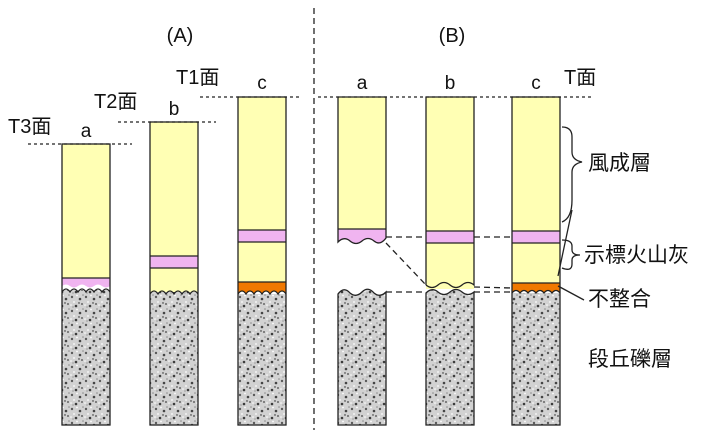 Image resolution: width=724 pixels, height=438 pixels. What do you see at coordinates (572, 174) in the screenshot?
I see `eolian-brace` at bounding box center [572, 174].